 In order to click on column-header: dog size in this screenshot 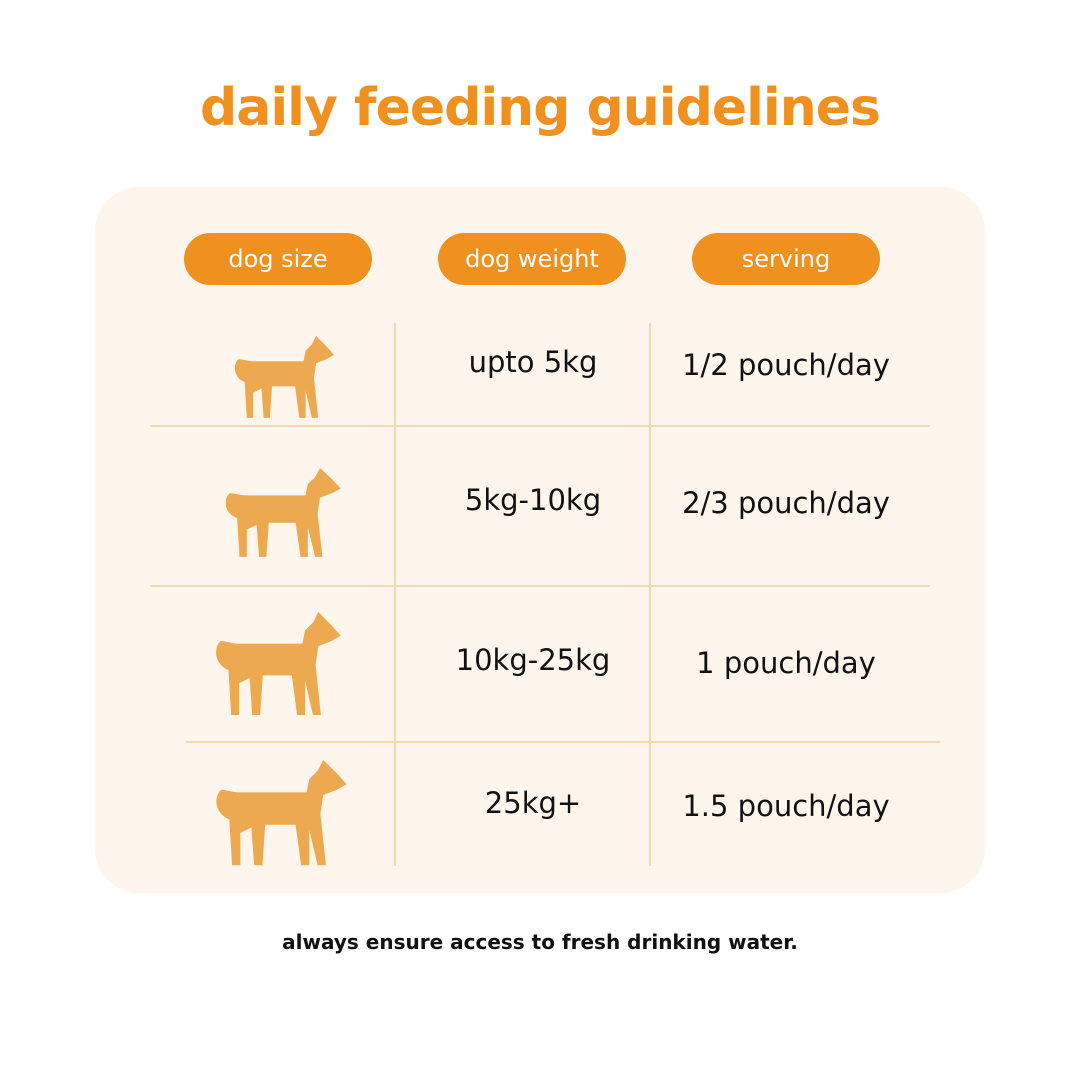, I will do `click(278, 259)`.